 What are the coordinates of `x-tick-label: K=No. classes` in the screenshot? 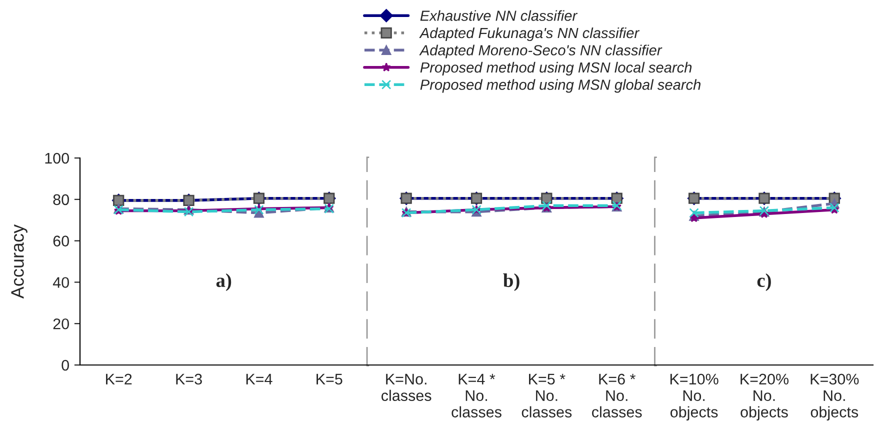 It's located at (407, 388).